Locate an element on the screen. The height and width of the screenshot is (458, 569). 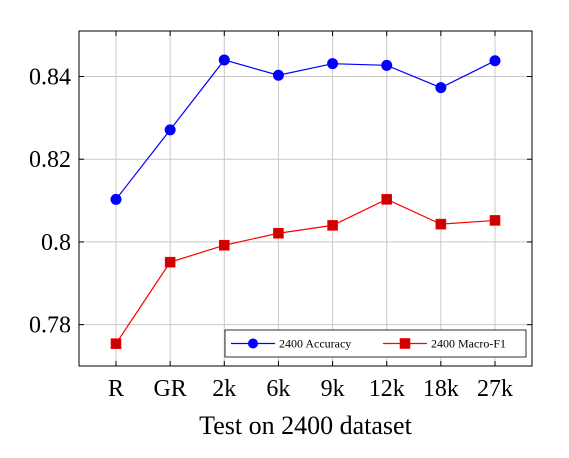
legend-item: 2400 Macro-F1 is located at coordinates (444, 344).